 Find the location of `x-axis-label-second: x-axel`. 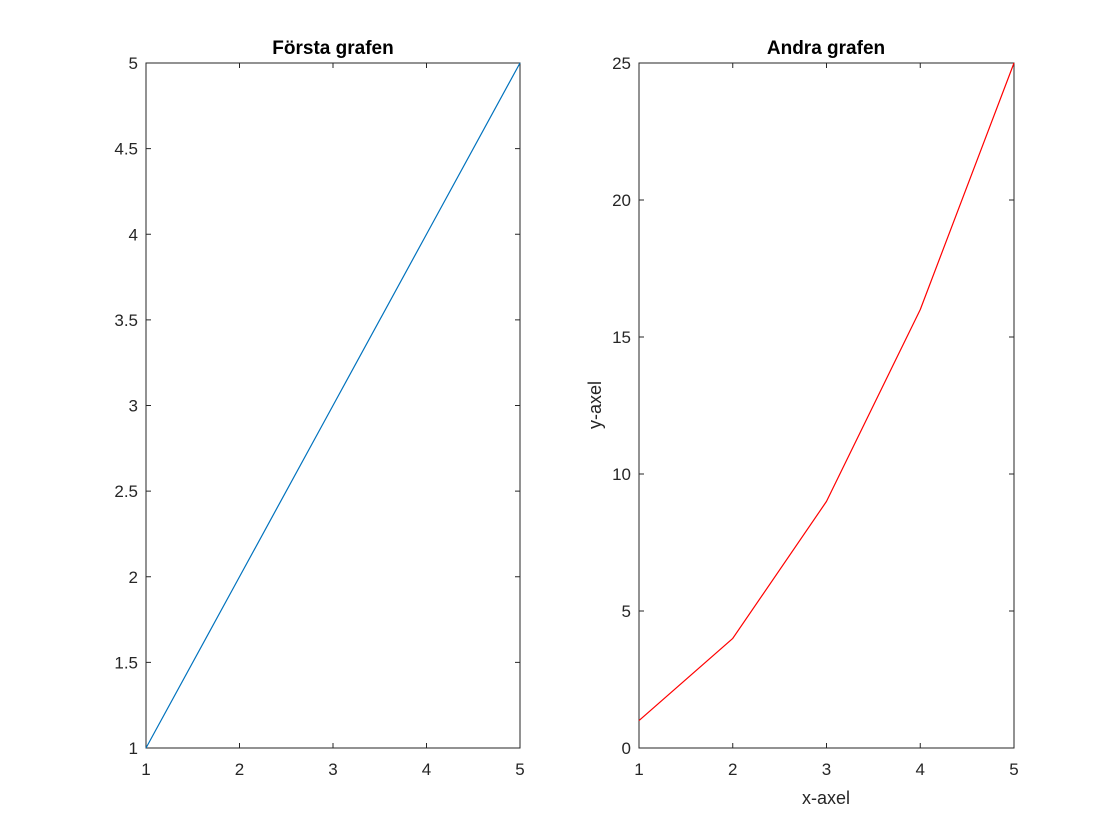

x-axis-label-second: x-axel is located at coordinates (826, 798).